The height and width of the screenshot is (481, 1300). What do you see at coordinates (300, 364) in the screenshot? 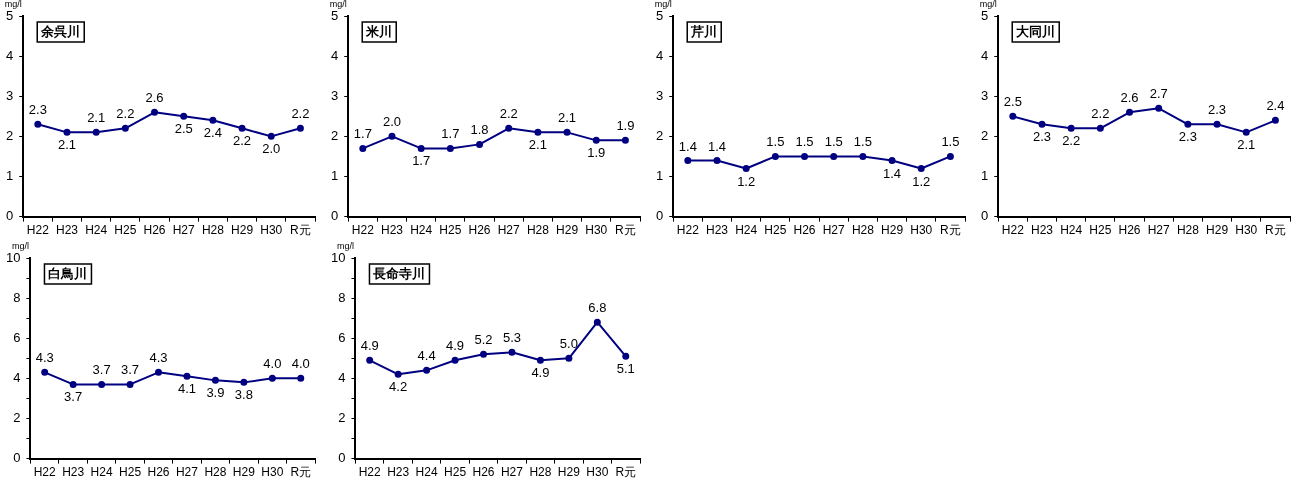
I see `data-label: 4.0` at bounding box center [300, 364].